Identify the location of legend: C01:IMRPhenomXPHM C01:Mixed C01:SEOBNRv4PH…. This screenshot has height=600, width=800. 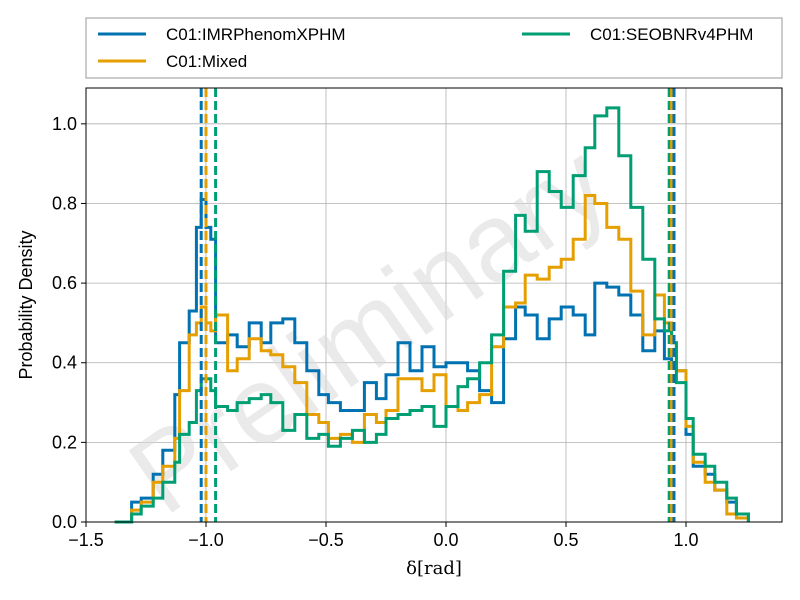
(434, 48).